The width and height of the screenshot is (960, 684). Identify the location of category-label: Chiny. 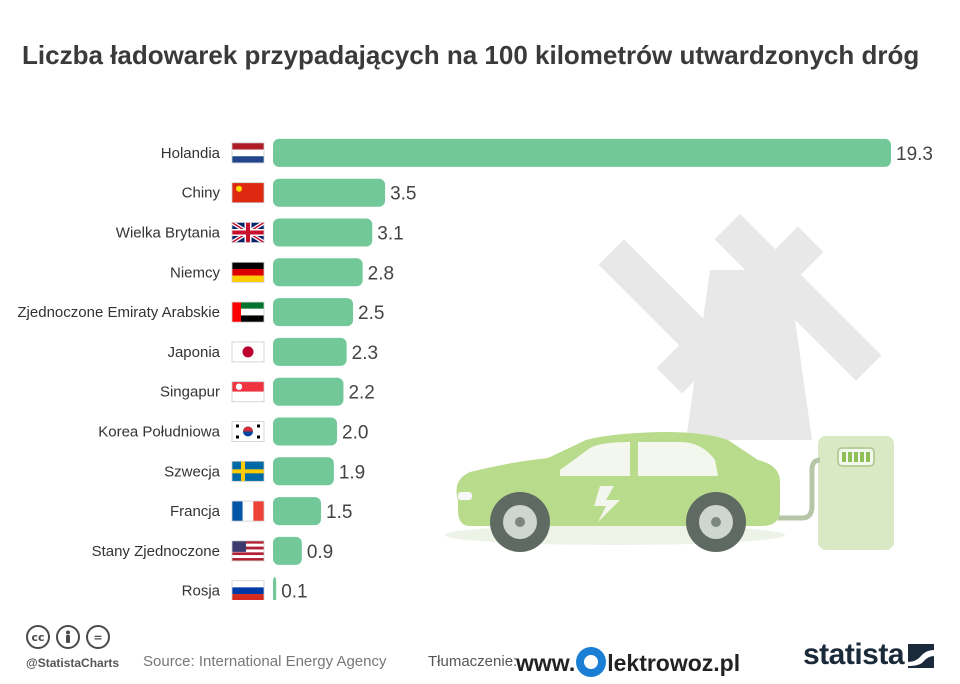
(201, 193).